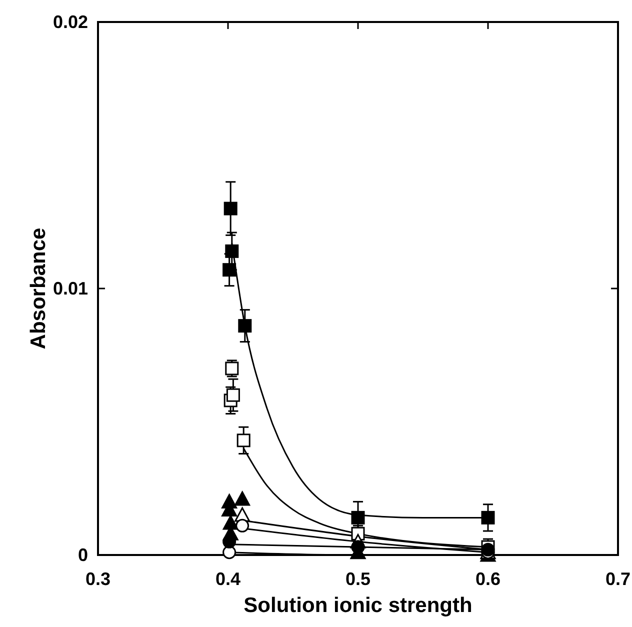 Image resolution: width=632 pixels, height=627 pixels. What do you see at coordinates (618, 579) in the screenshot?
I see `x-tick-label: 0.7` at bounding box center [618, 579].